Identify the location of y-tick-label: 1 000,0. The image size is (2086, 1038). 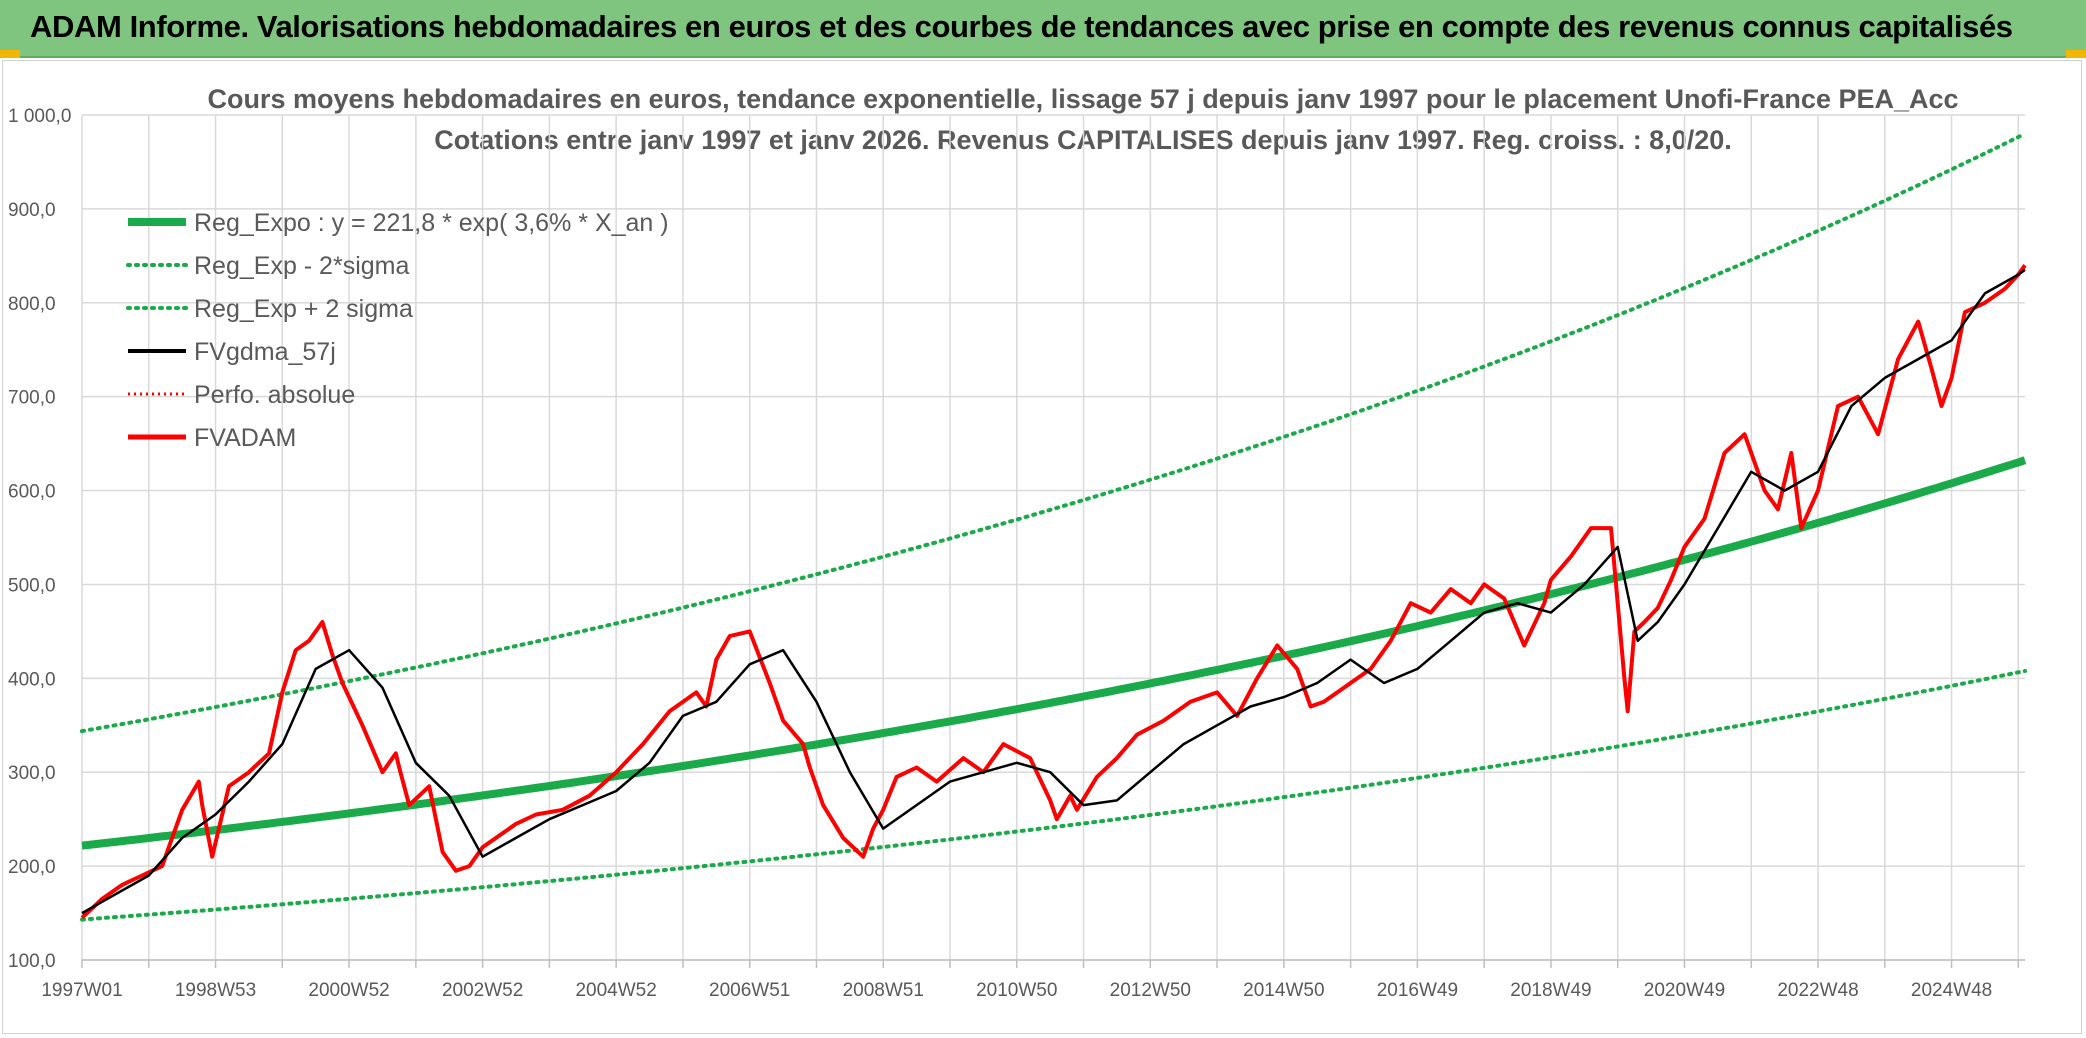
(39, 116).